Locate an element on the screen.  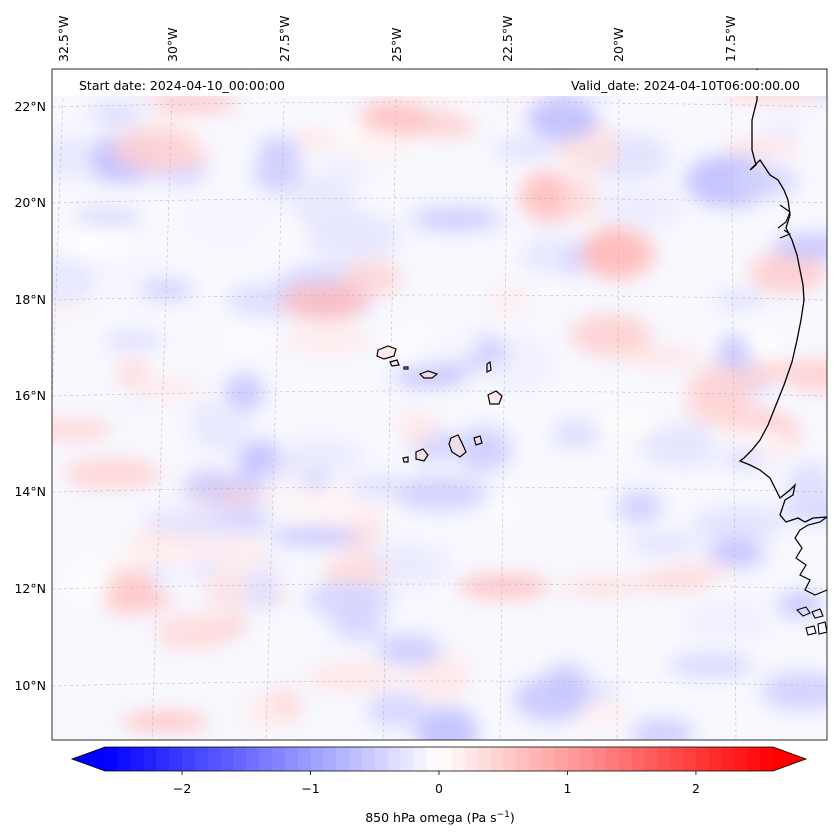
cape-verde-islands is located at coordinates (439, 404).